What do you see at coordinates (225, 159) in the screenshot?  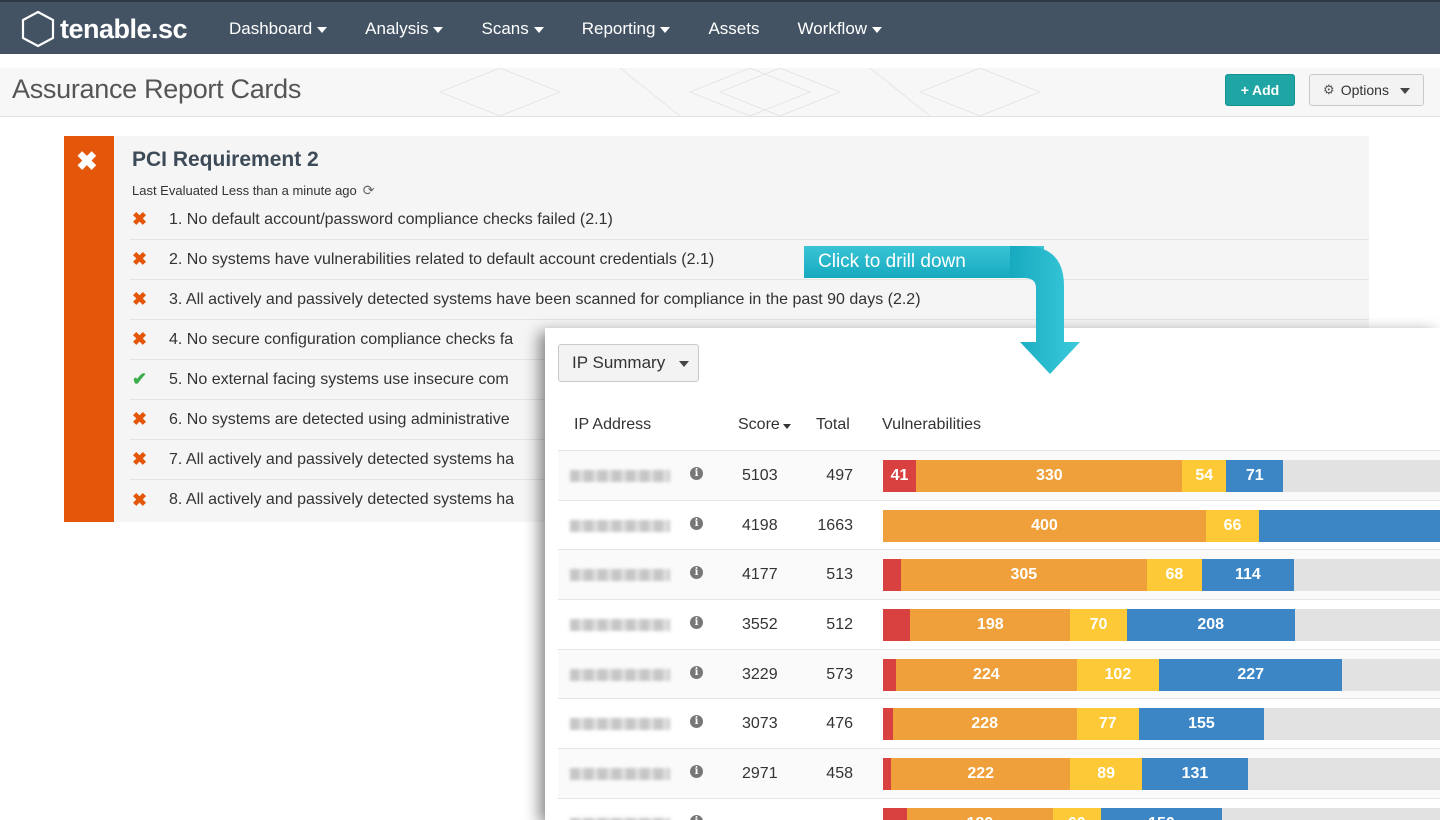 I see `card-title: PCI Requirement 2` at bounding box center [225, 159].